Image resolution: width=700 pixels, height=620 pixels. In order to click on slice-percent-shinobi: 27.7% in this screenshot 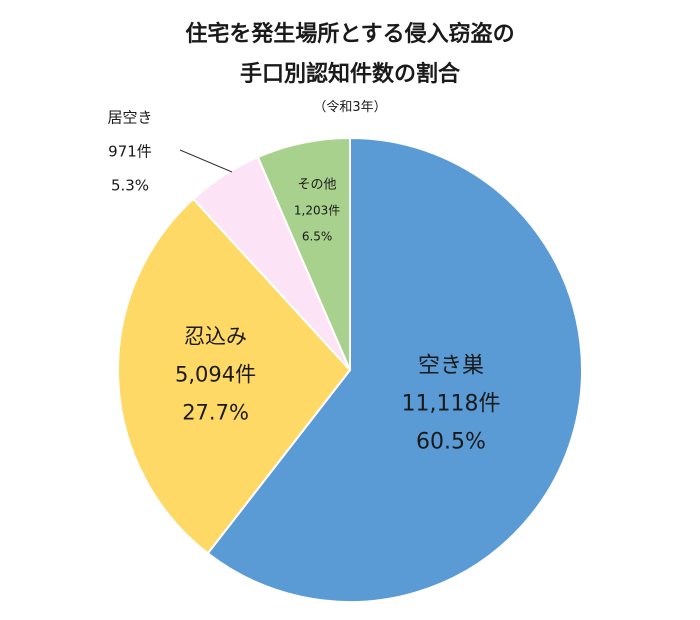, I will do `click(215, 412)`.